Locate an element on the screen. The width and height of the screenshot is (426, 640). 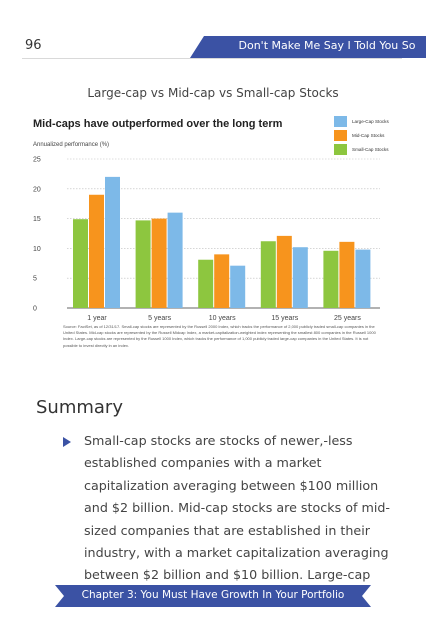
footer-band is located at coordinates (213, 596).